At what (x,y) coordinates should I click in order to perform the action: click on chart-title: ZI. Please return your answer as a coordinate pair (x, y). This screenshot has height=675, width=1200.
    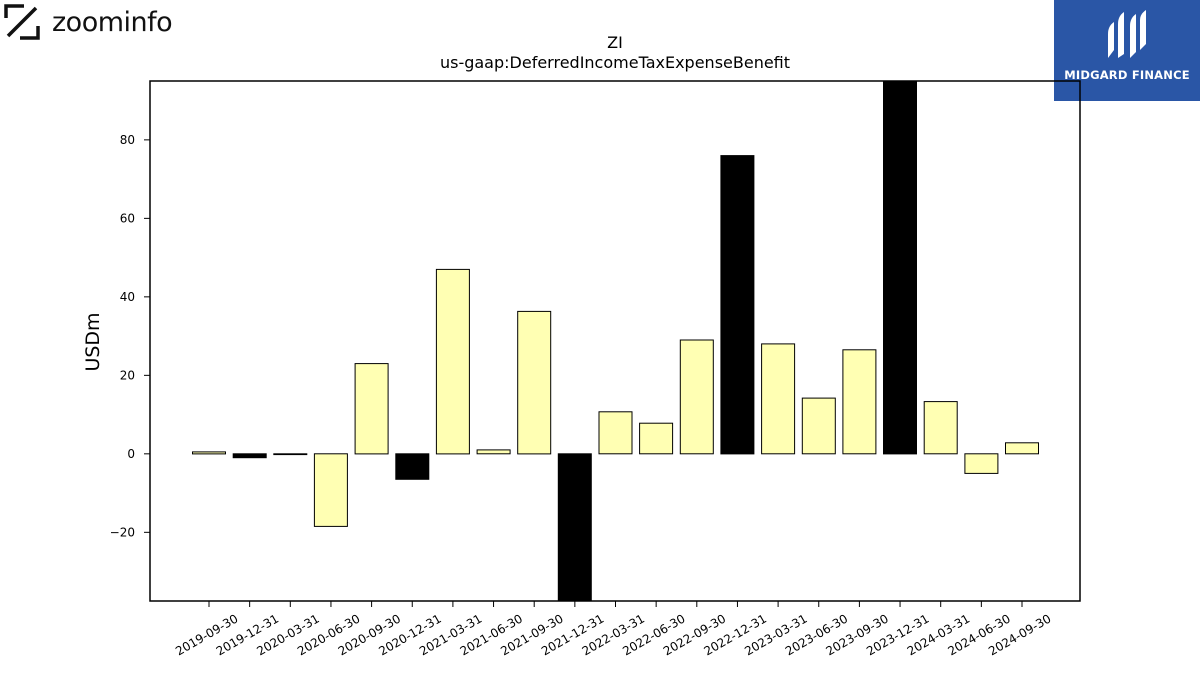
    Looking at the image, I should click on (615, 42).